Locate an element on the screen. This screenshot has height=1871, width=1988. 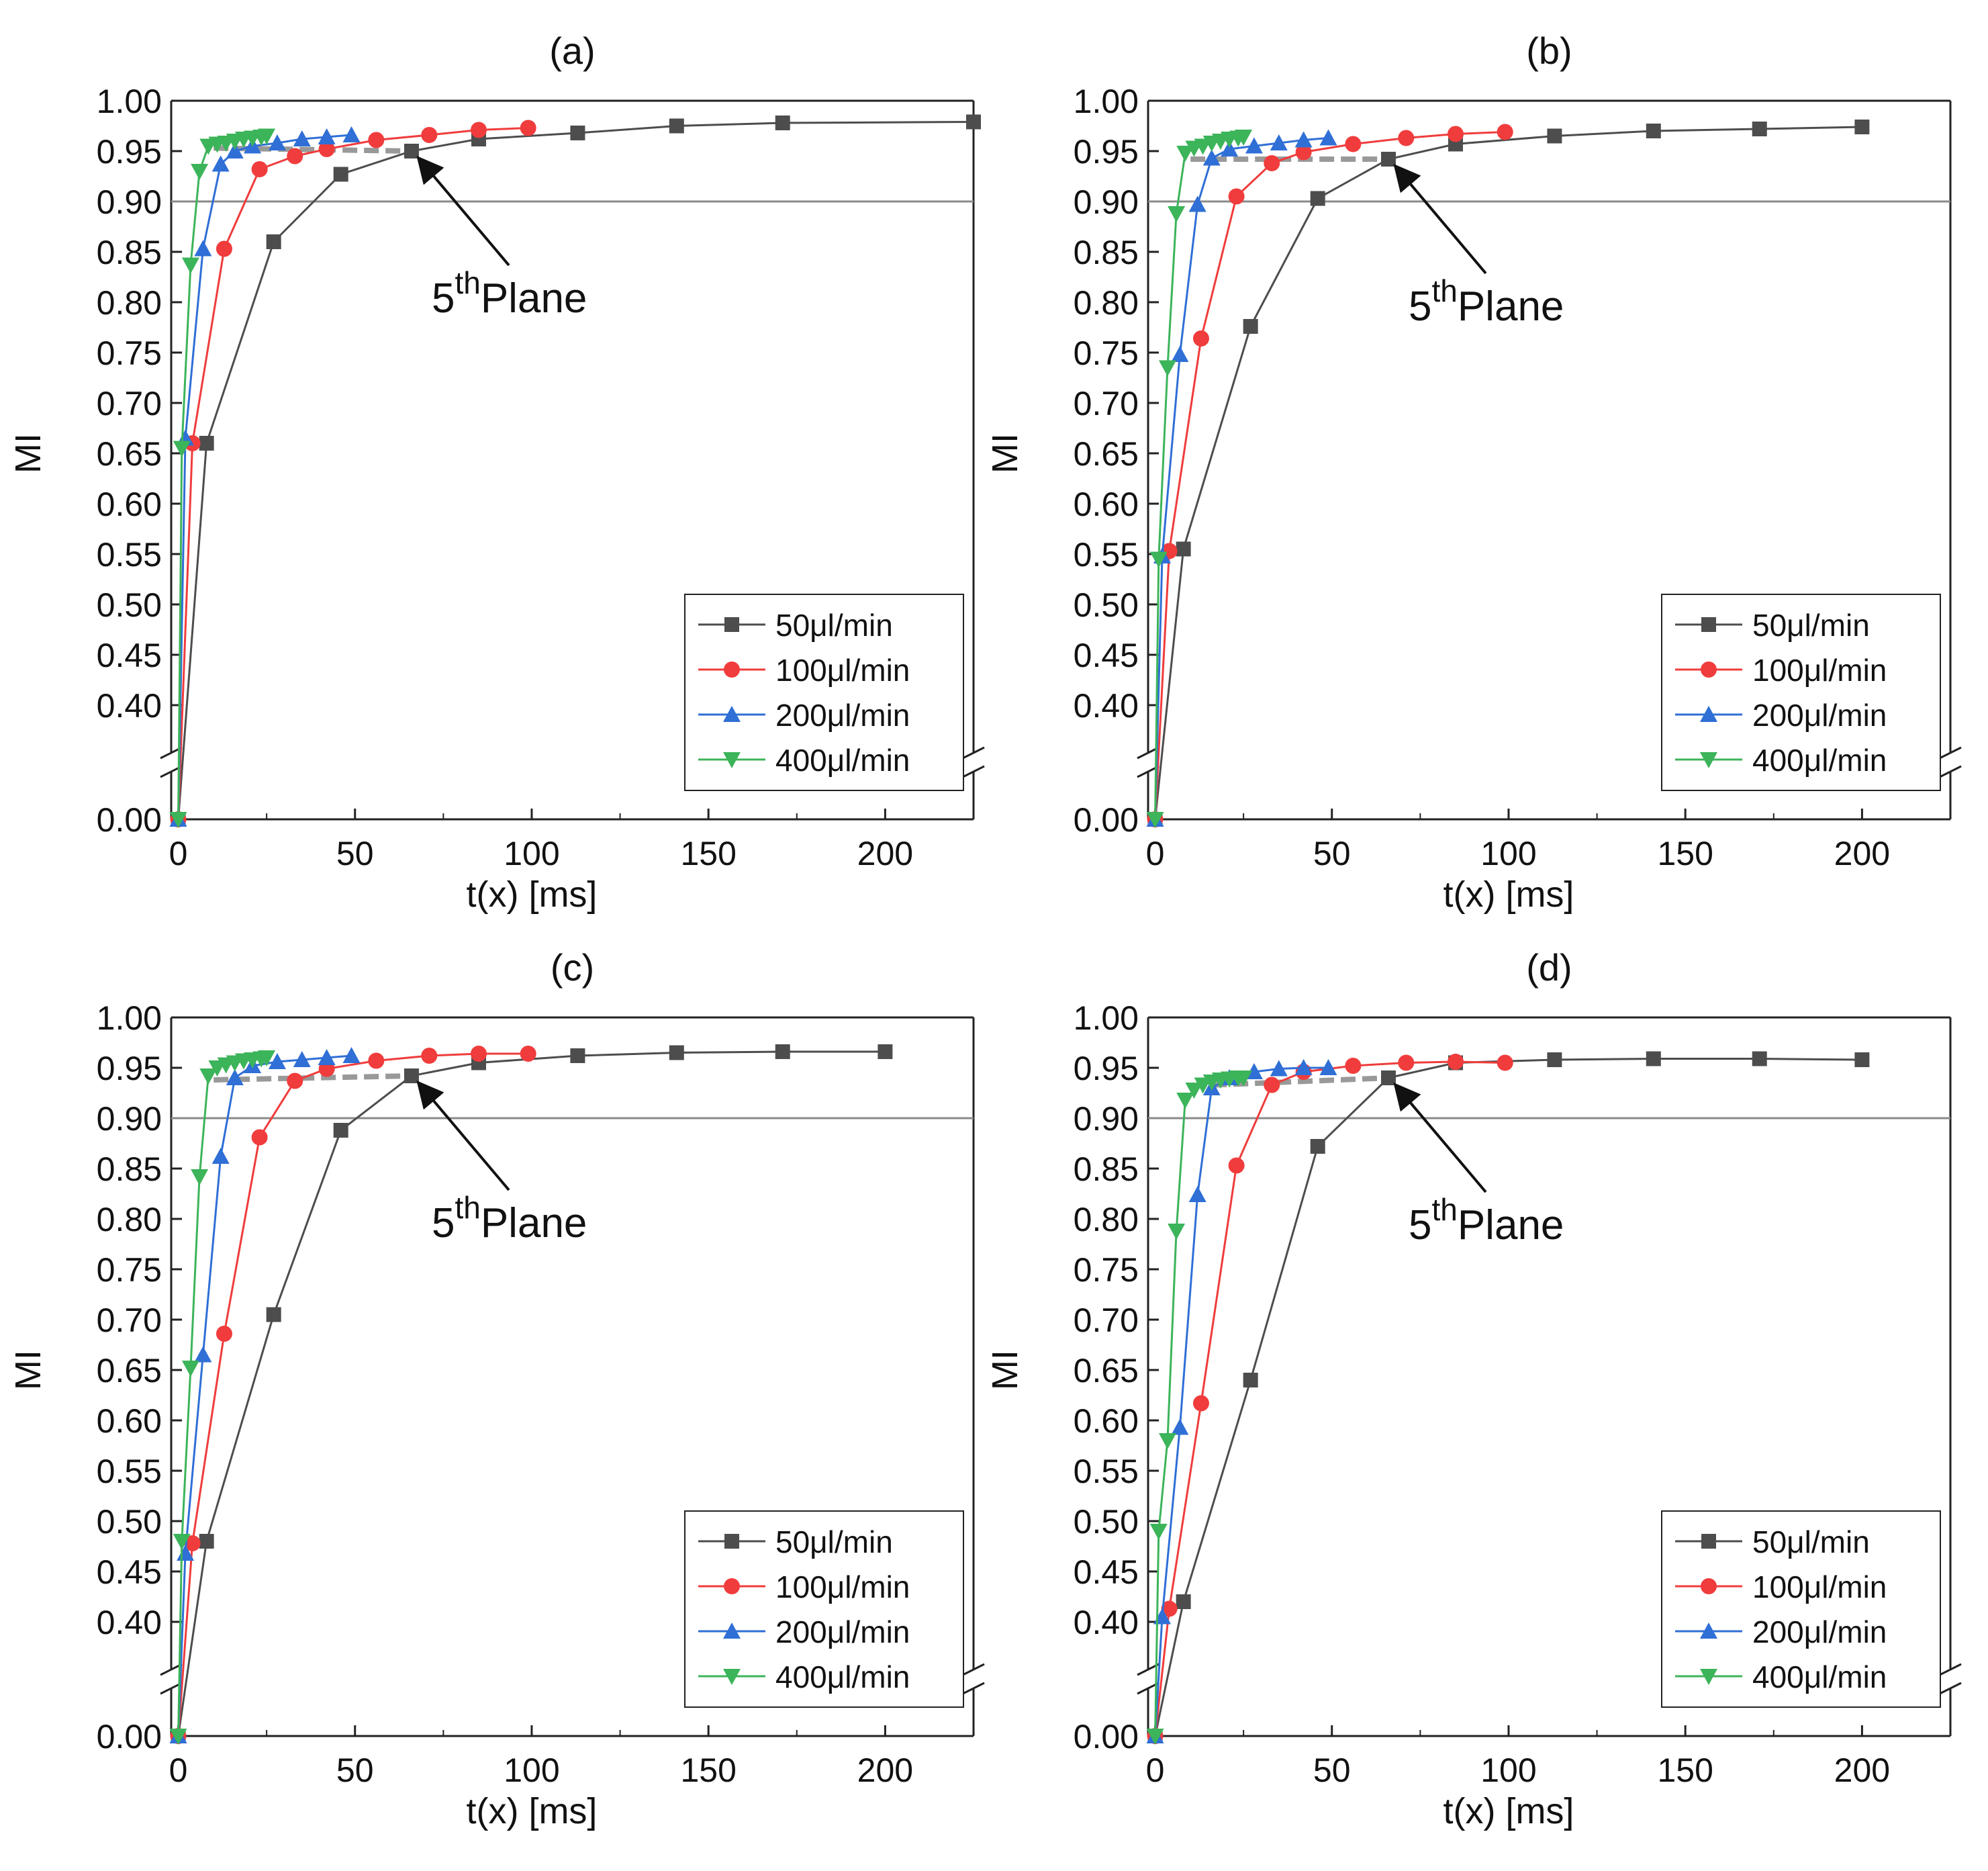
x-tick-label: 200 is located at coordinates (885, 1770).